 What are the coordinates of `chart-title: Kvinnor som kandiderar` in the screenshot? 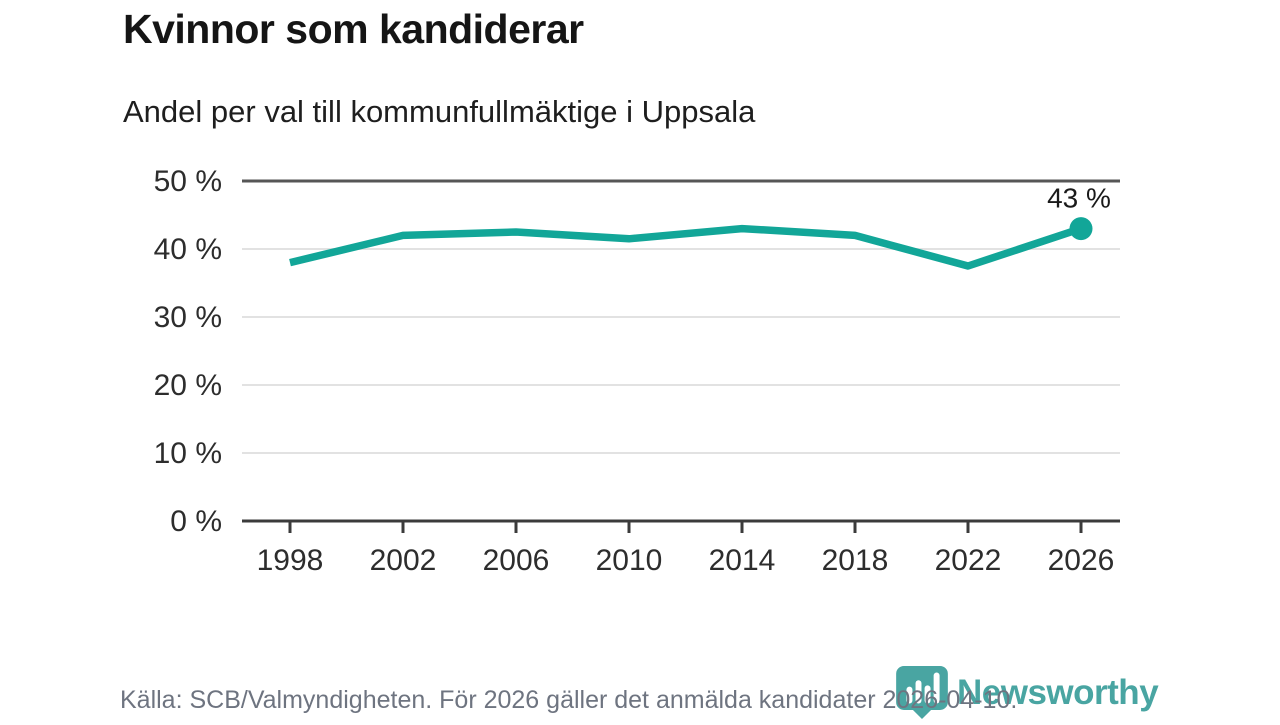 It's located at (353, 29).